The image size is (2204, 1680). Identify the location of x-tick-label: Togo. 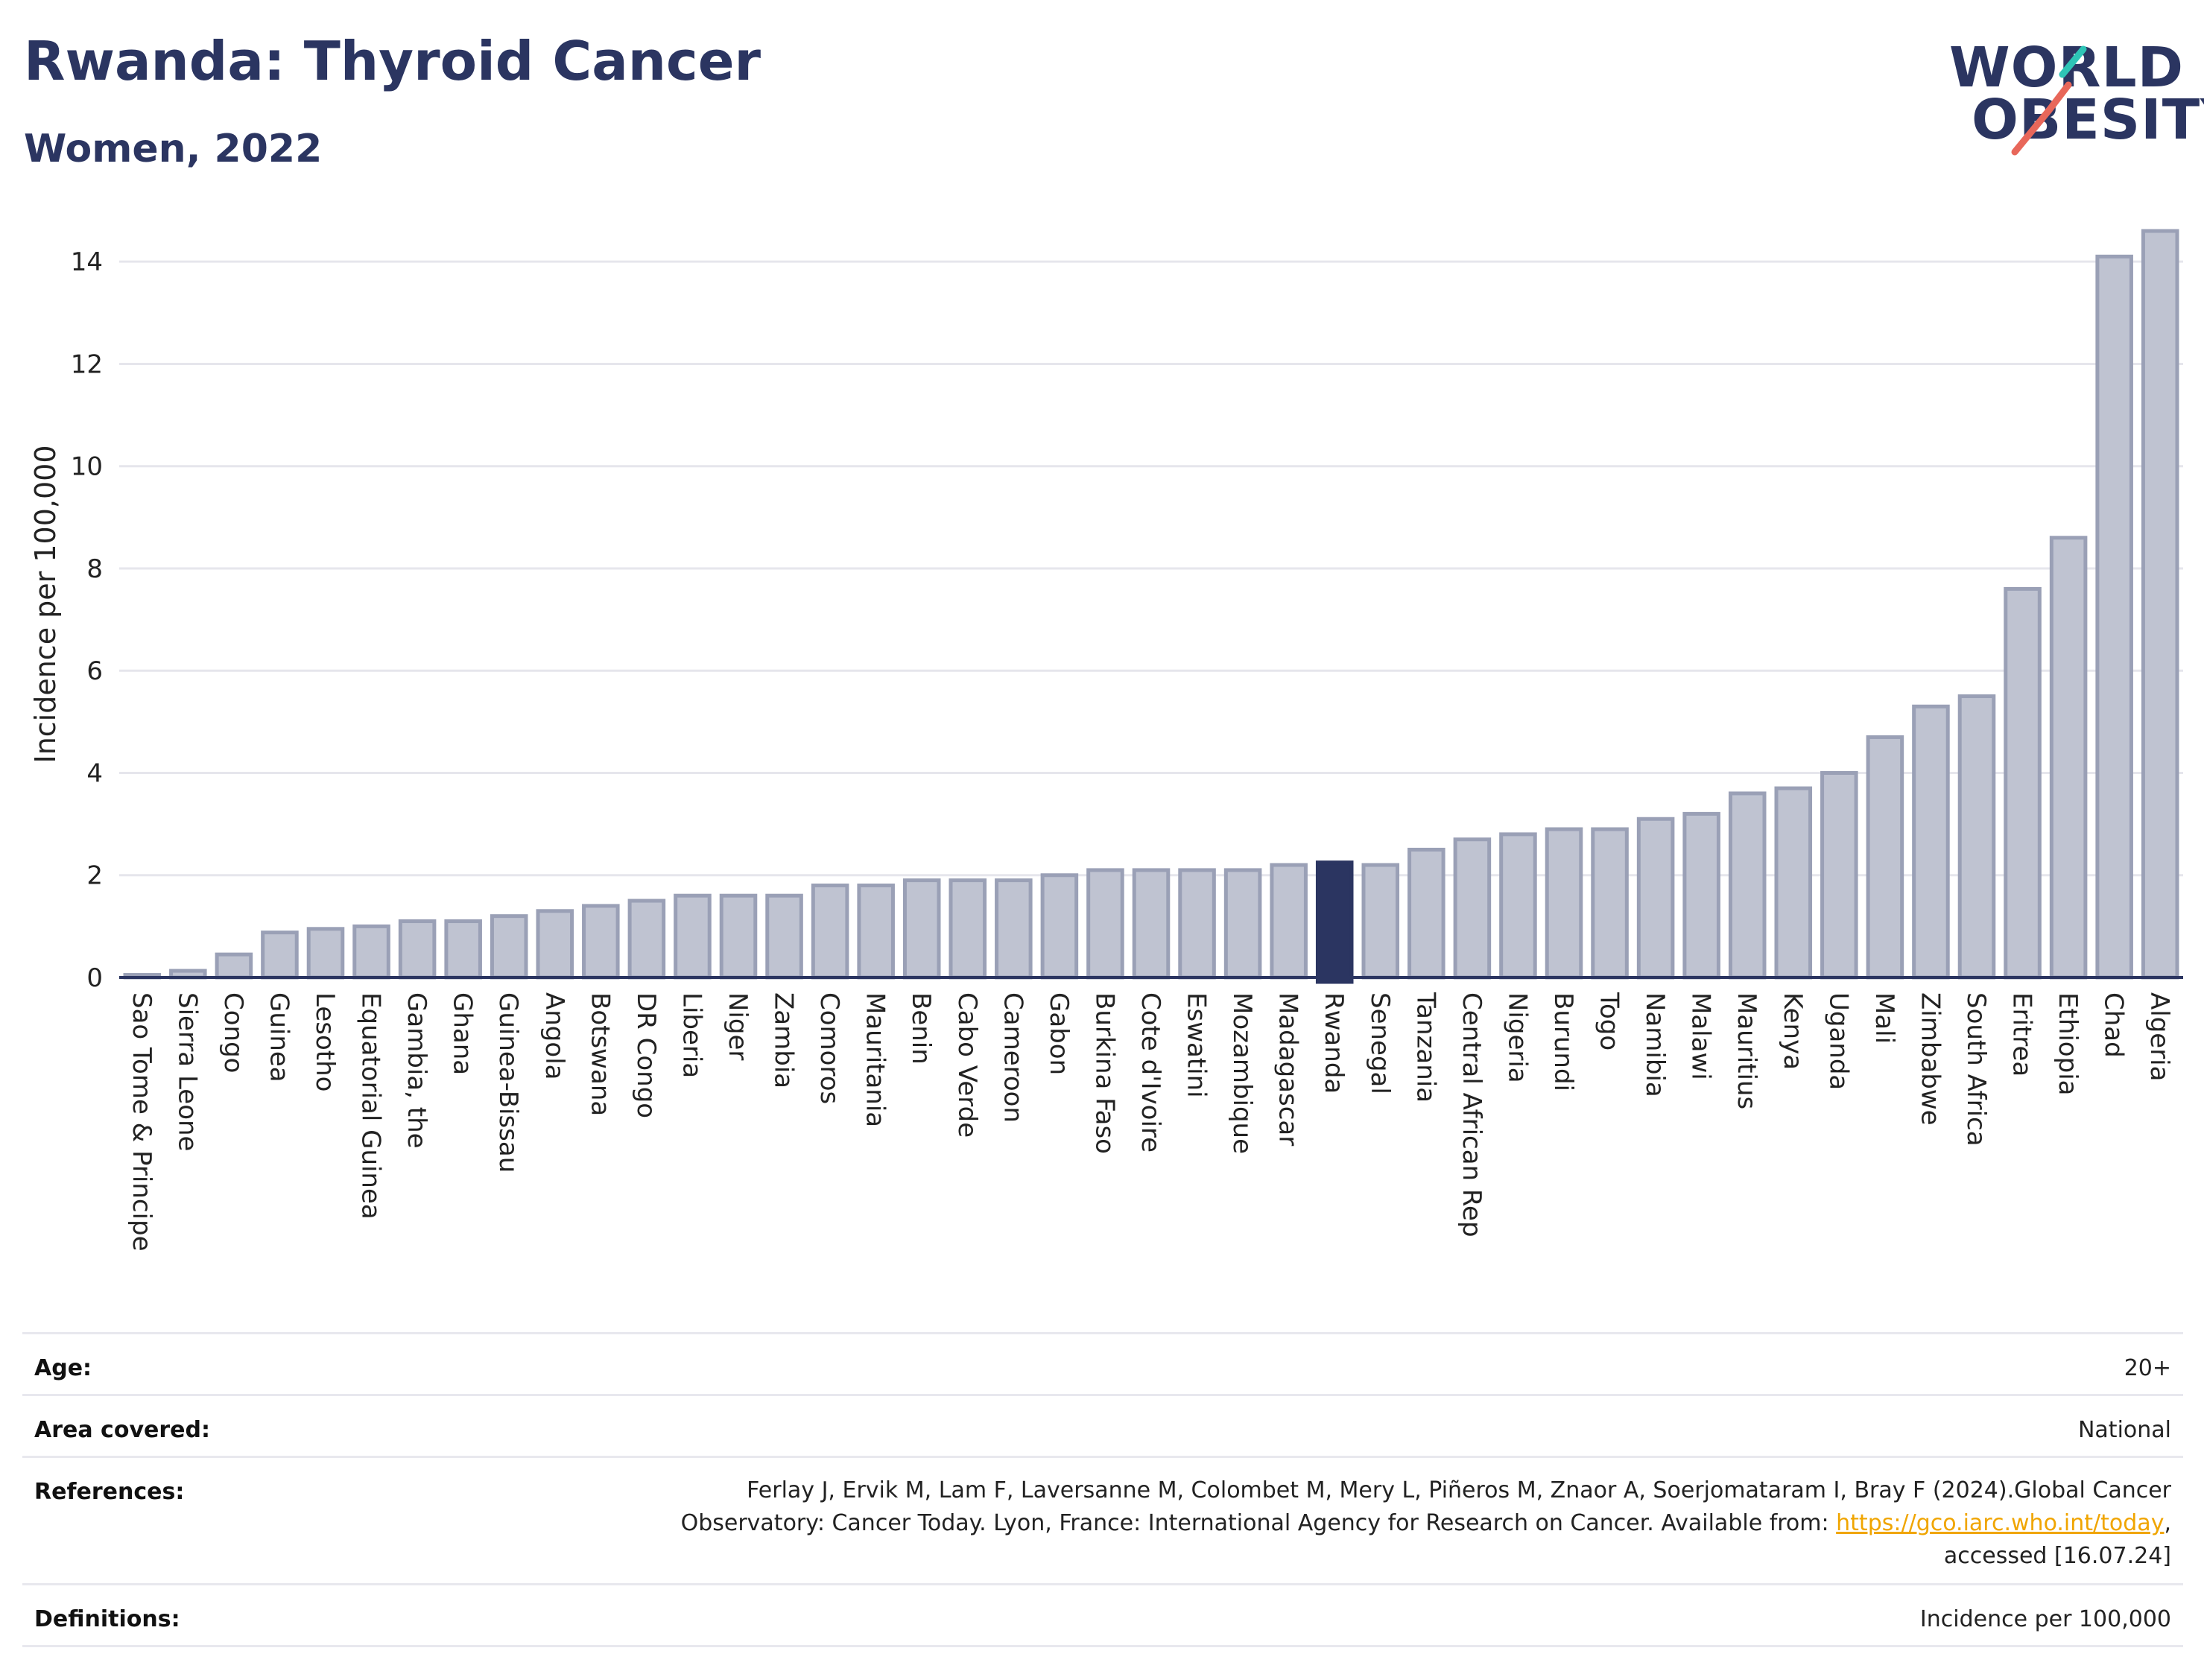
(1609, 1021).